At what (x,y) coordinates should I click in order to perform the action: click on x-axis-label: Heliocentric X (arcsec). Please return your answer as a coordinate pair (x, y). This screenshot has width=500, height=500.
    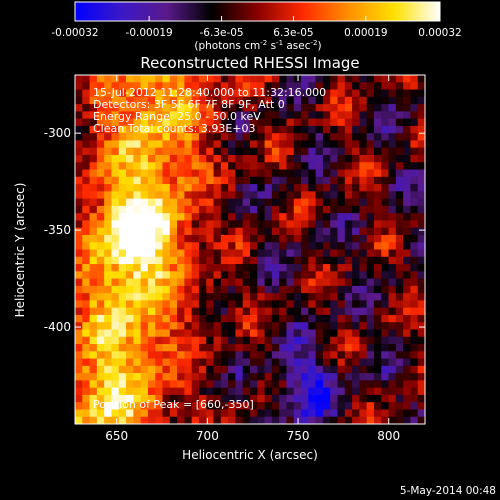
    Looking at the image, I should click on (250, 455).